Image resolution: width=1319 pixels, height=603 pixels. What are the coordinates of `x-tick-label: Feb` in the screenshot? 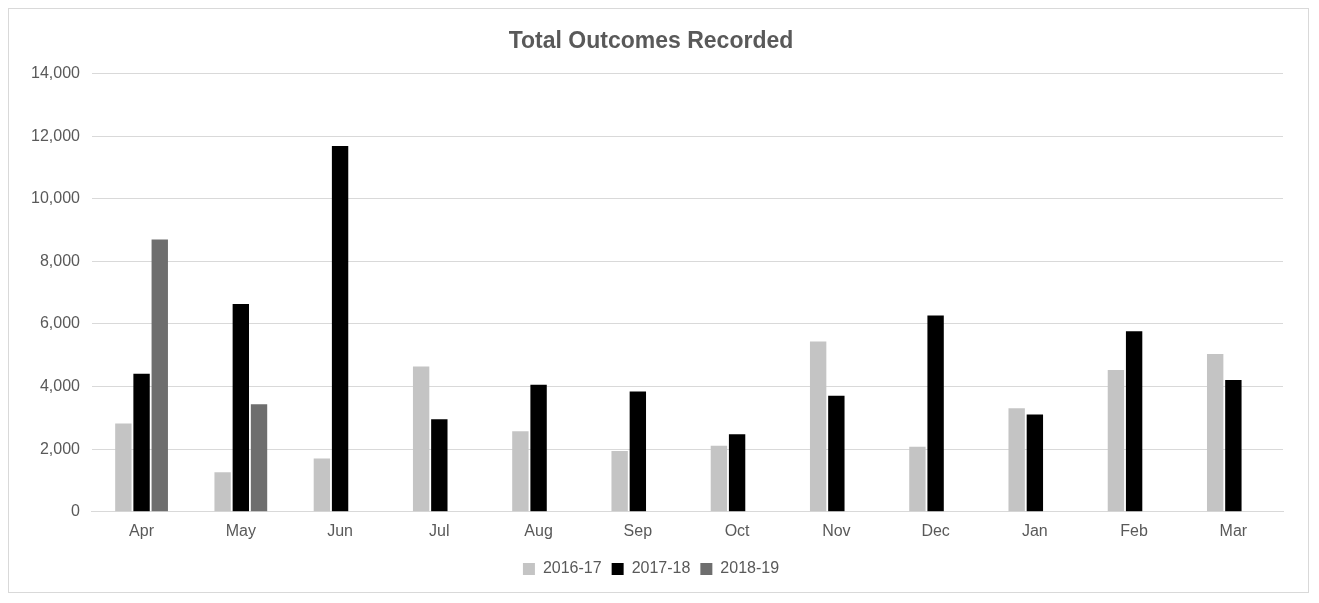 It's located at (1134, 530).